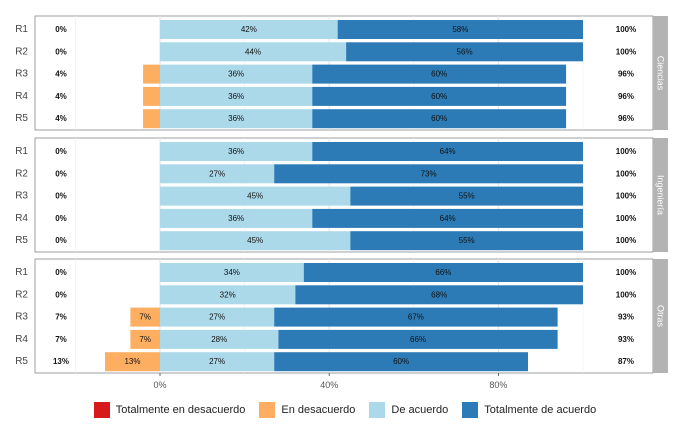 This screenshot has height=432, width=690. I want to click on facet-strip-label: Ingeniería, so click(661, 195).